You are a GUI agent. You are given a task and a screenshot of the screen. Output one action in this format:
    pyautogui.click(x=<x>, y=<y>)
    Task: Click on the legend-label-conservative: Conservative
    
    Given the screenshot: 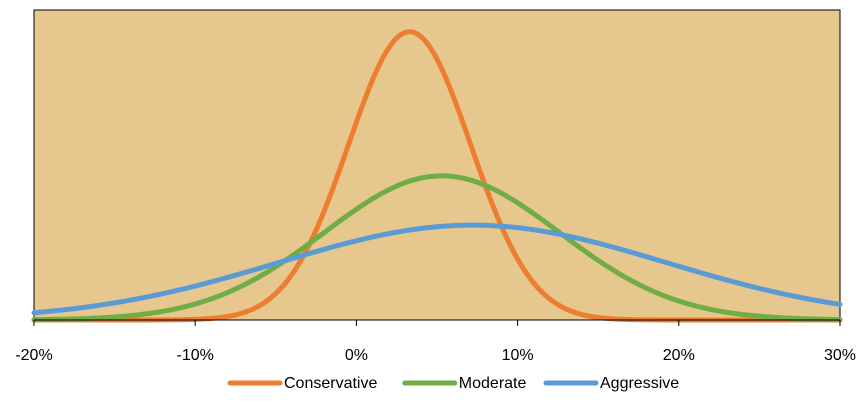 What is the action you would take?
    pyautogui.click(x=330, y=383)
    